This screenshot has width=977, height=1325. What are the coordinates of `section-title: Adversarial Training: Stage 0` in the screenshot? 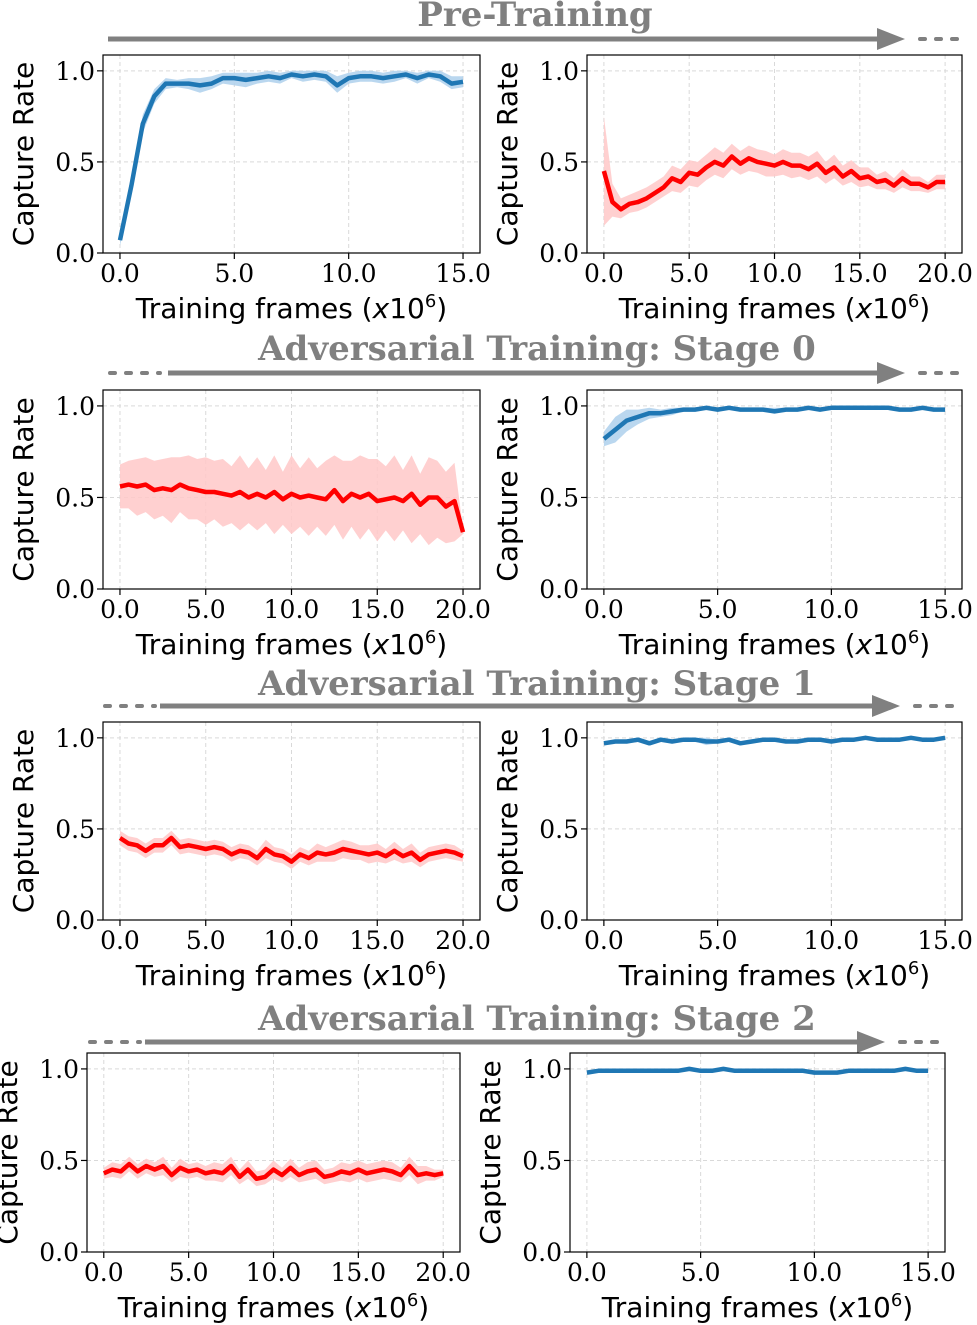 It's located at (536, 349).